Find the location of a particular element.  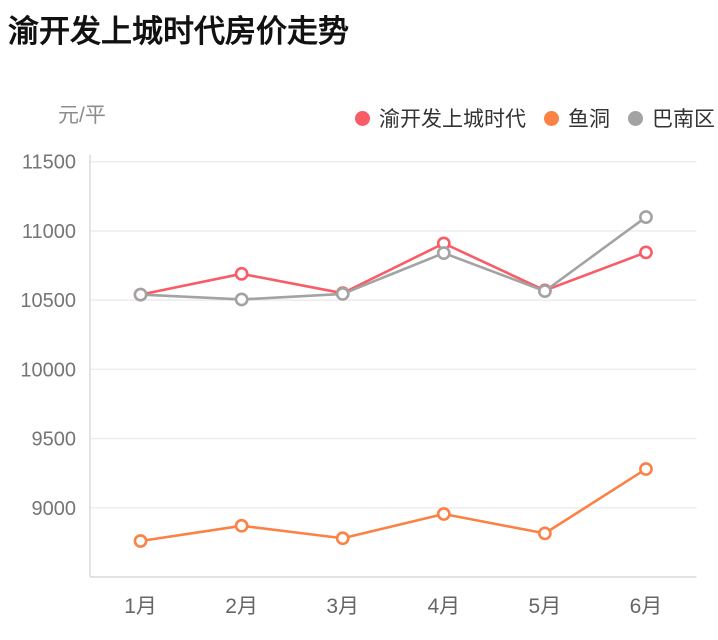

legend: 渝开发上城时代 鱼洞 巴南区 is located at coordinates (535, 118).